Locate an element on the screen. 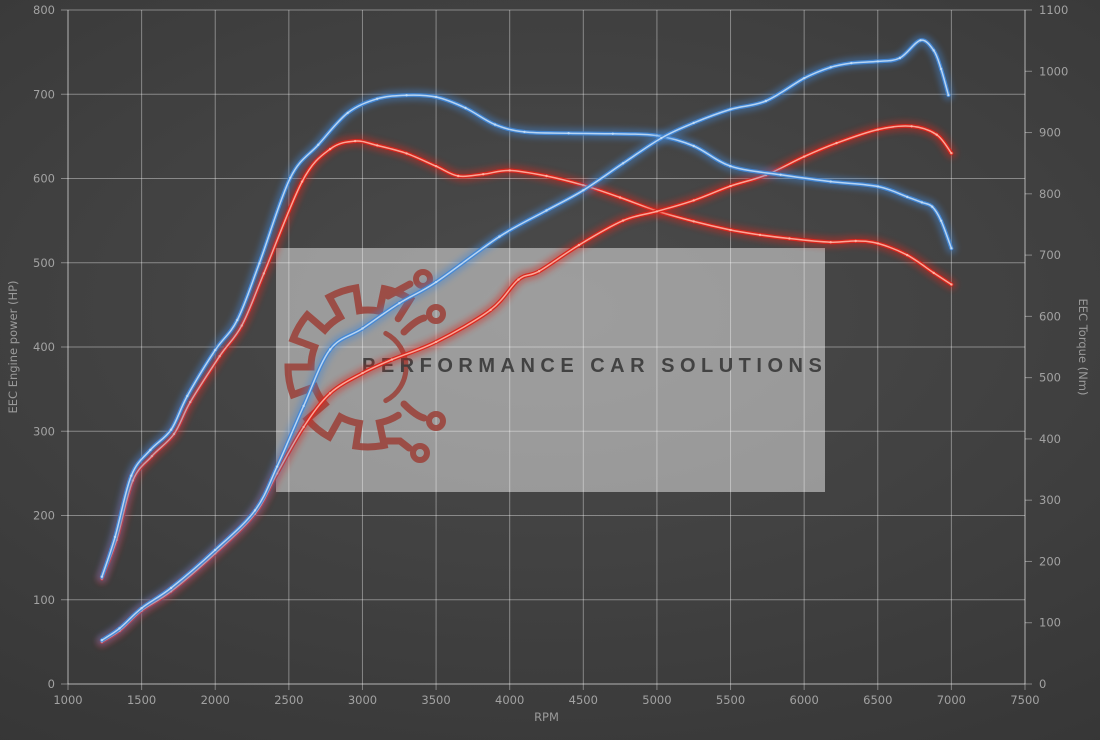 This screenshot has width=1100, height=740. svg-text: 7500 is located at coordinates (1024, 700).